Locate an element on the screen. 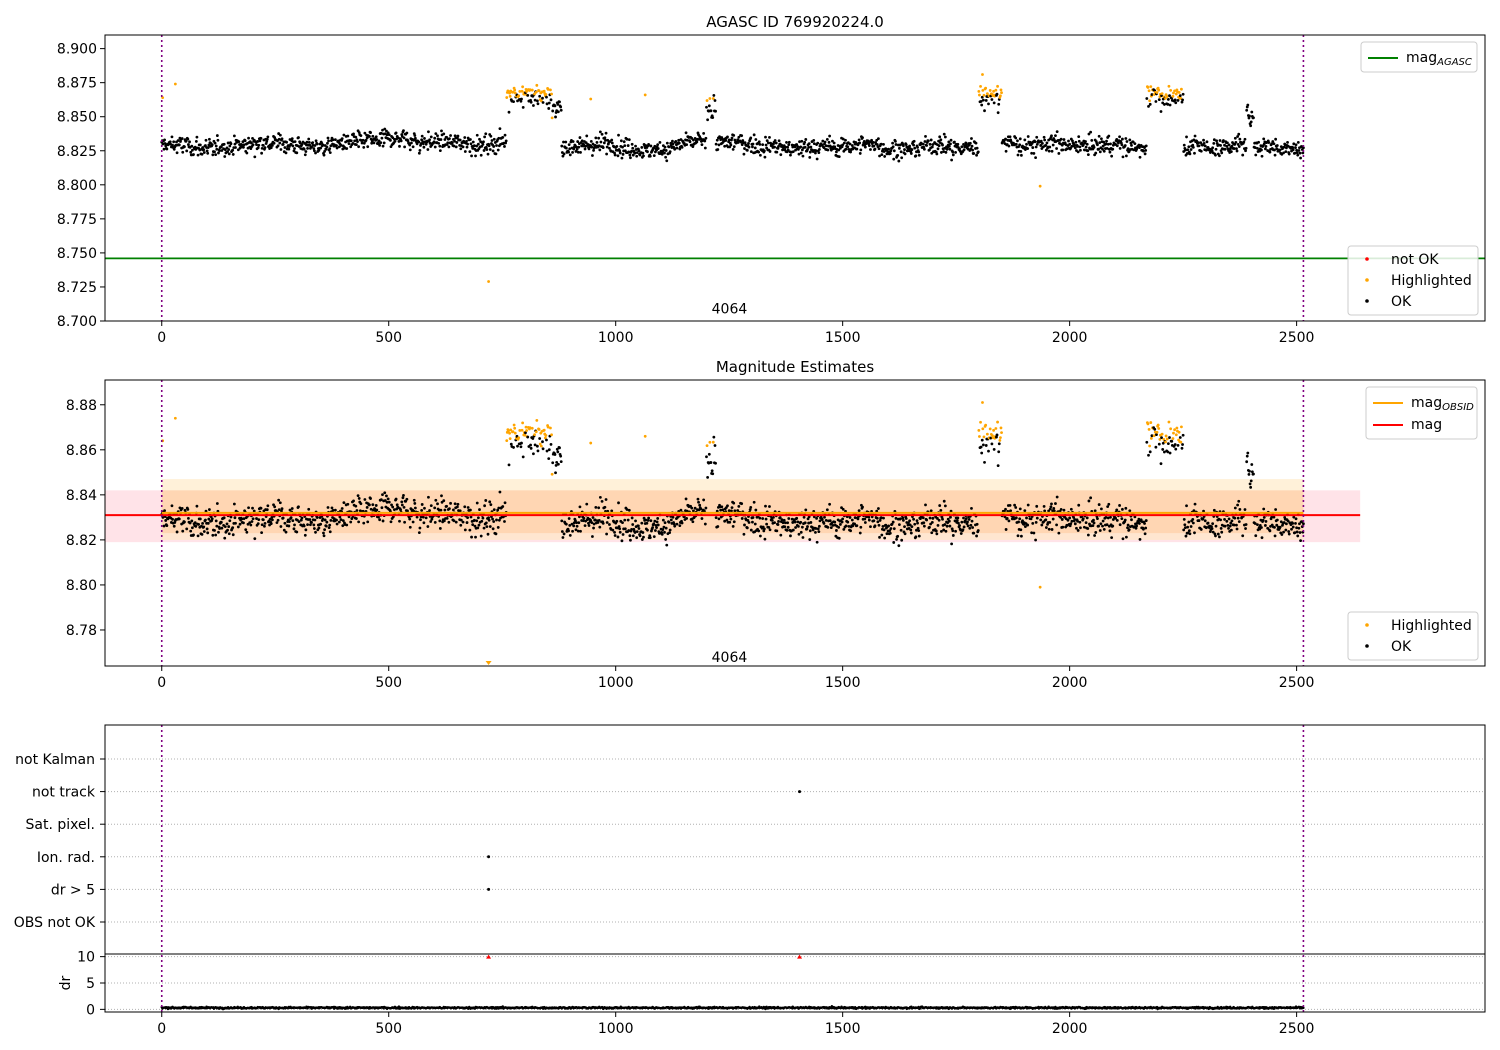 The image size is (1500, 1050). panel-title: AGASC ID 769920224.0 is located at coordinates (795, 22).